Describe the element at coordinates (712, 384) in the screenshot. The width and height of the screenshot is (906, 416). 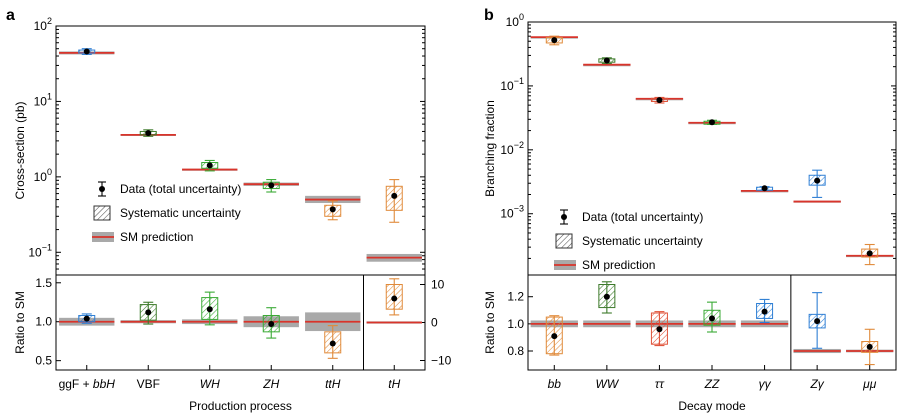
I see `x-tick-label: ZZ` at that location.